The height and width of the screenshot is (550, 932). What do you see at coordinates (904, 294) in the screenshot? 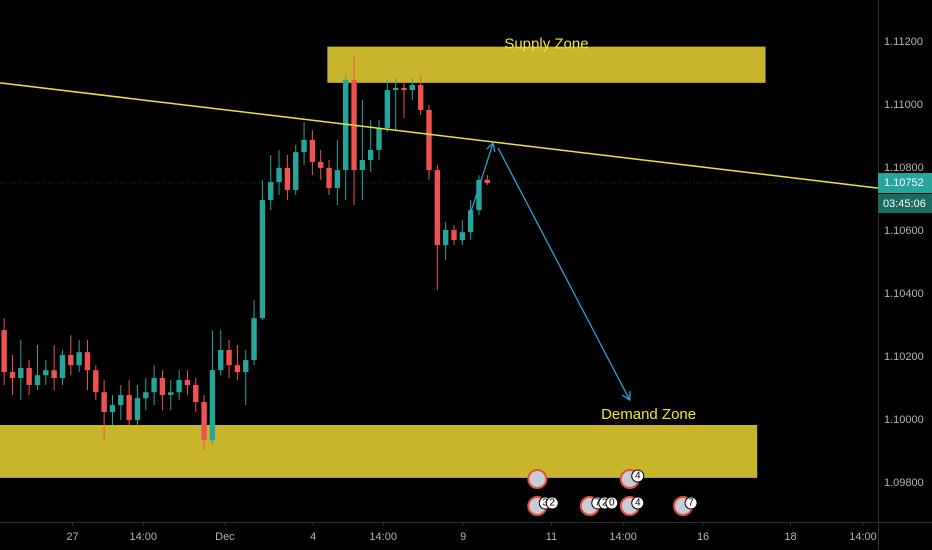
I see `y-tick-label: 1.10400` at bounding box center [904, 294].